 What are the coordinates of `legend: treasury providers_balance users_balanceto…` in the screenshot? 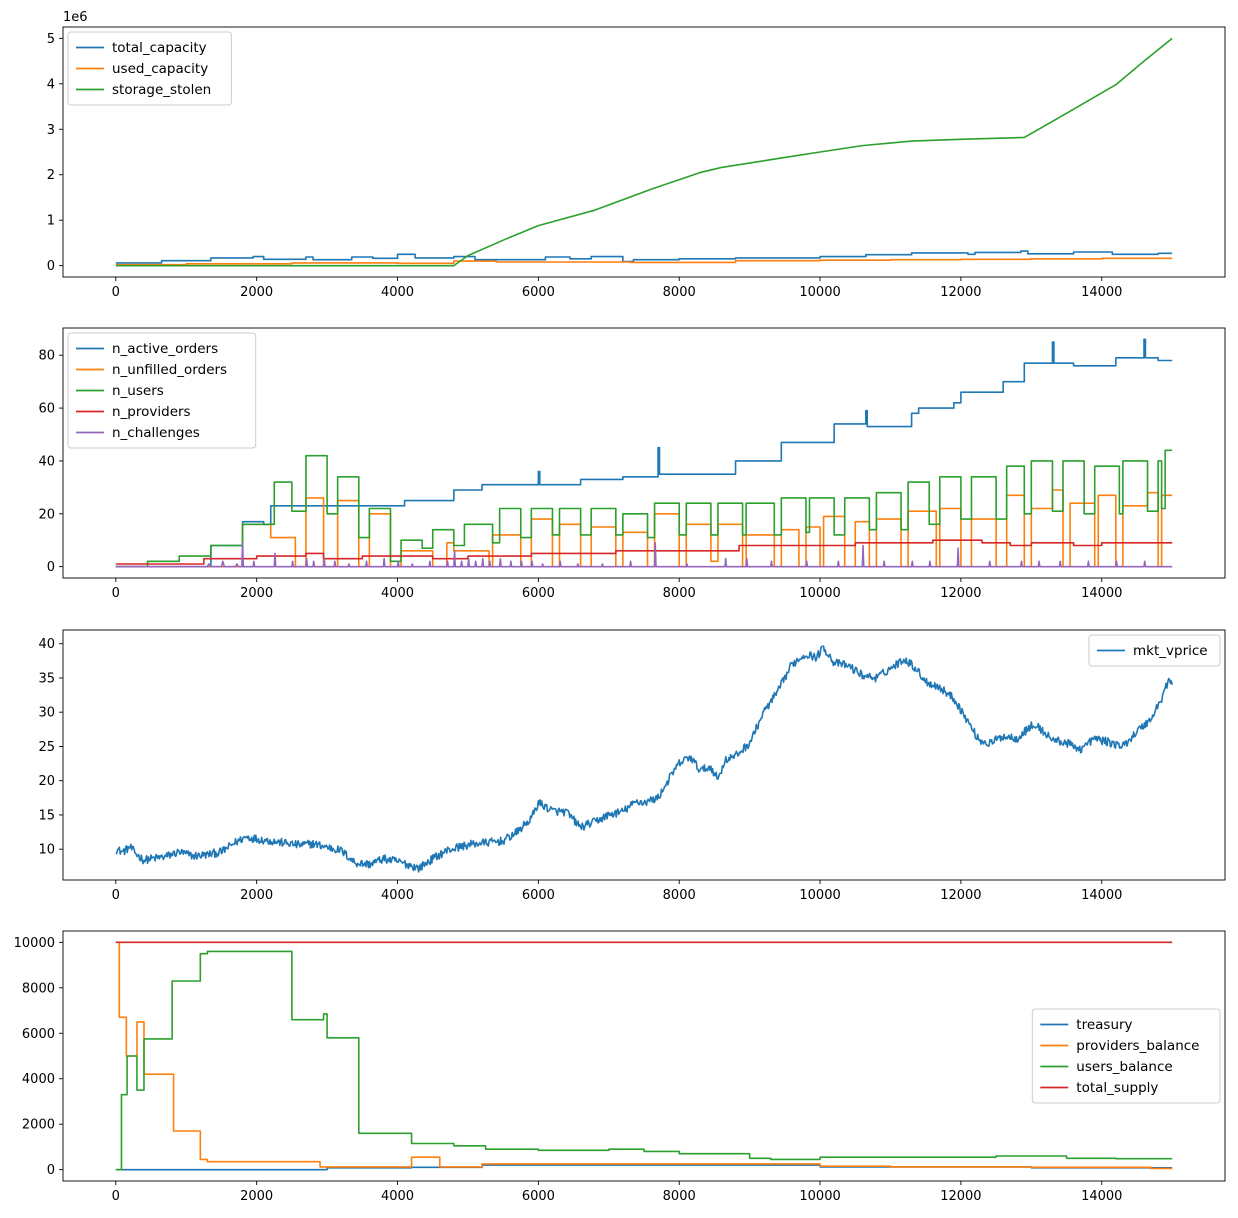 It's located at (1126, 1056).